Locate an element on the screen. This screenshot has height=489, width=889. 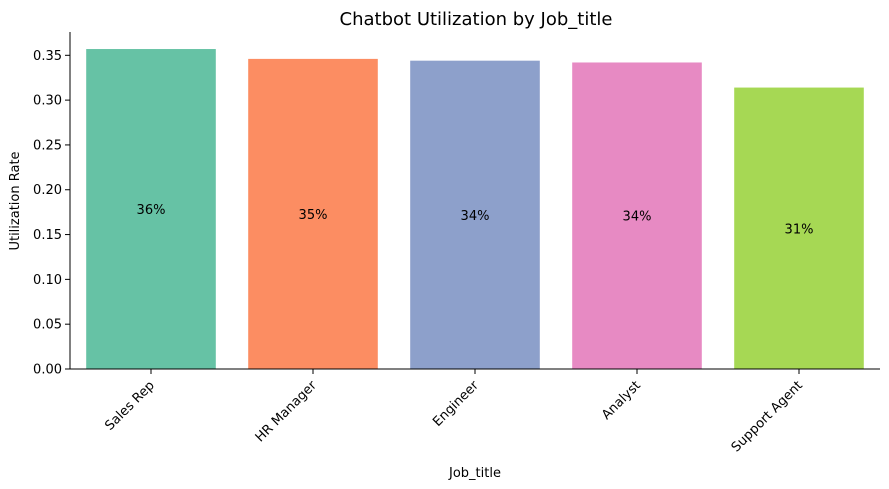
y-tick-label: 0.00 is located at coordinates (47, 370).